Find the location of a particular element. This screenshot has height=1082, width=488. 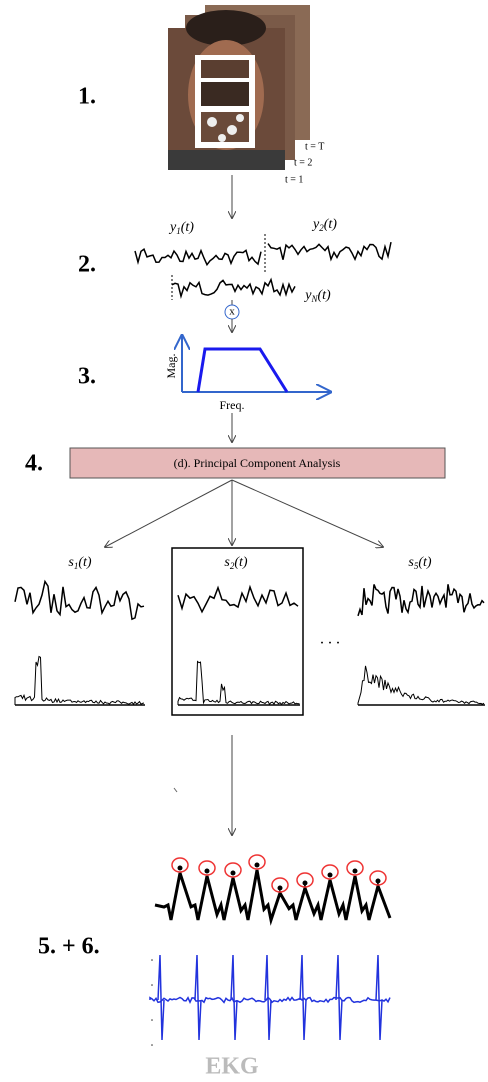

step-label: 4. is located at coordinates (34, 464).